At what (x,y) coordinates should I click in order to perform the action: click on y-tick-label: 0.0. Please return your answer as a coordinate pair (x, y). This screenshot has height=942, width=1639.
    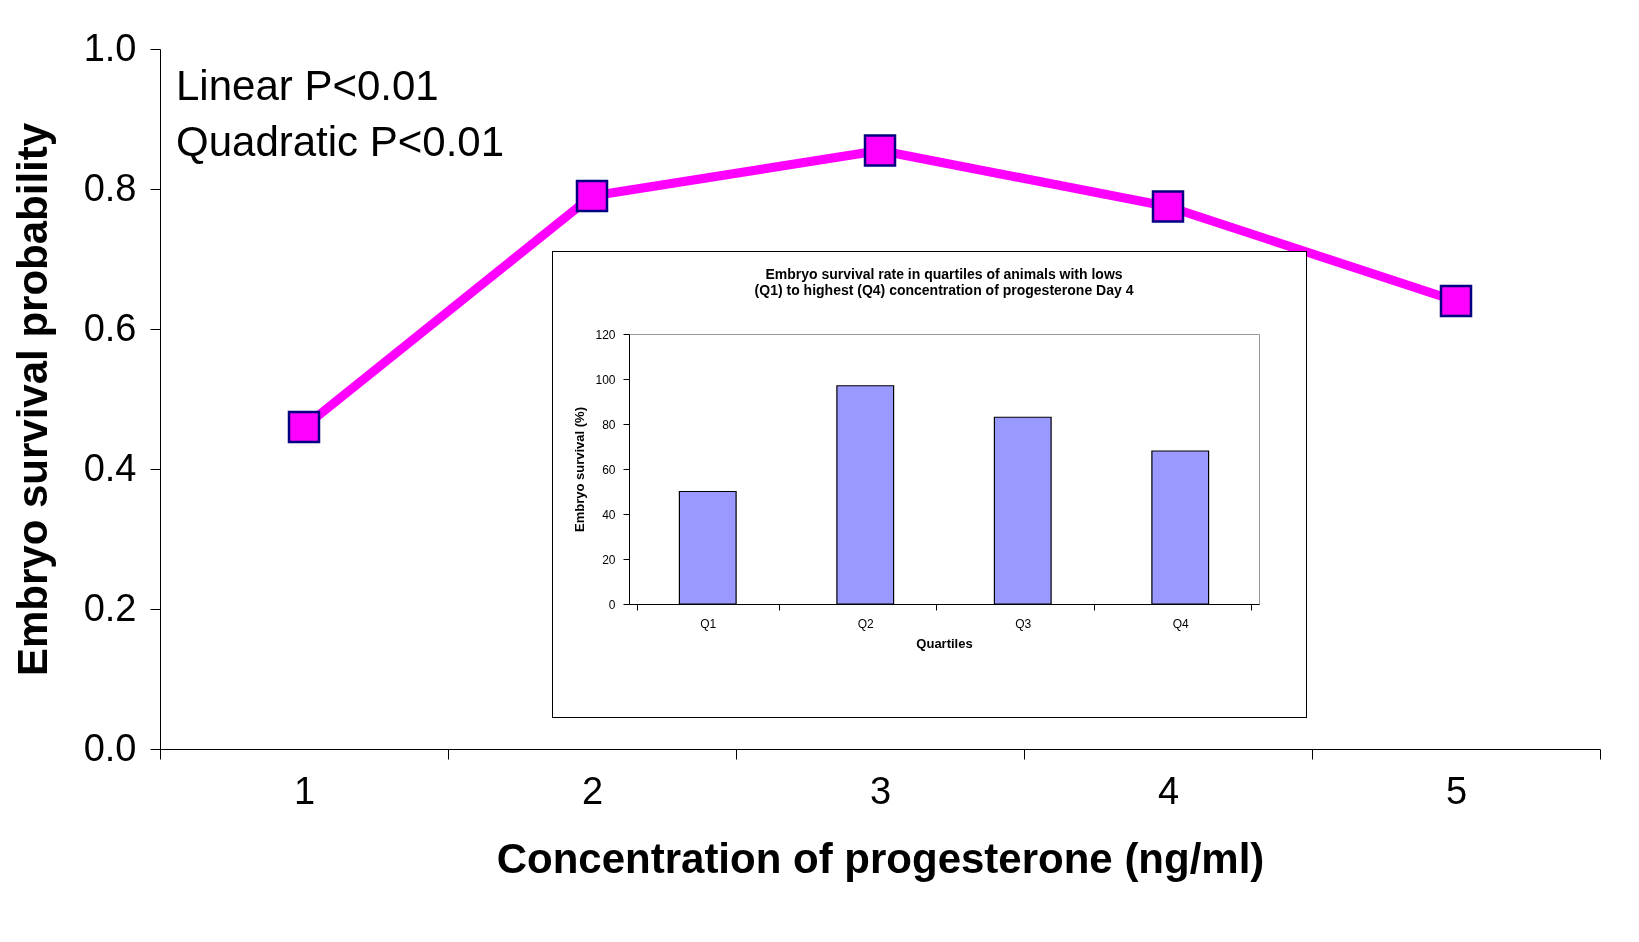
    Looking at the image, I should click on (110, 747).